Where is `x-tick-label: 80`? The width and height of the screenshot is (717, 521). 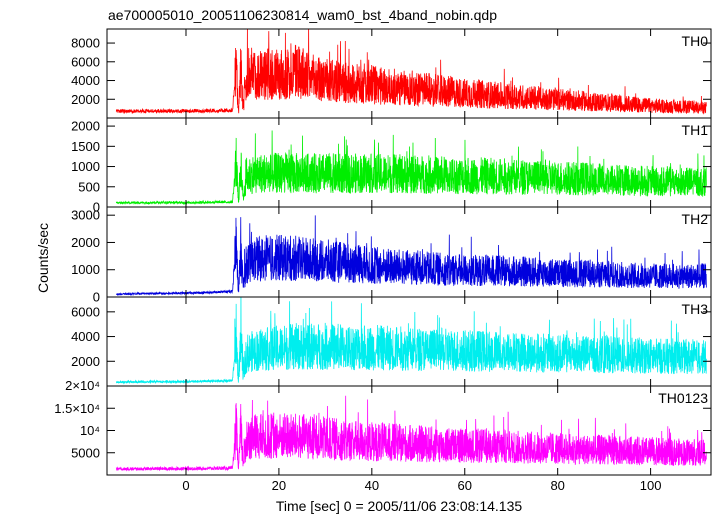
x-tick-label: 80 is located at coordinates (557, 485).